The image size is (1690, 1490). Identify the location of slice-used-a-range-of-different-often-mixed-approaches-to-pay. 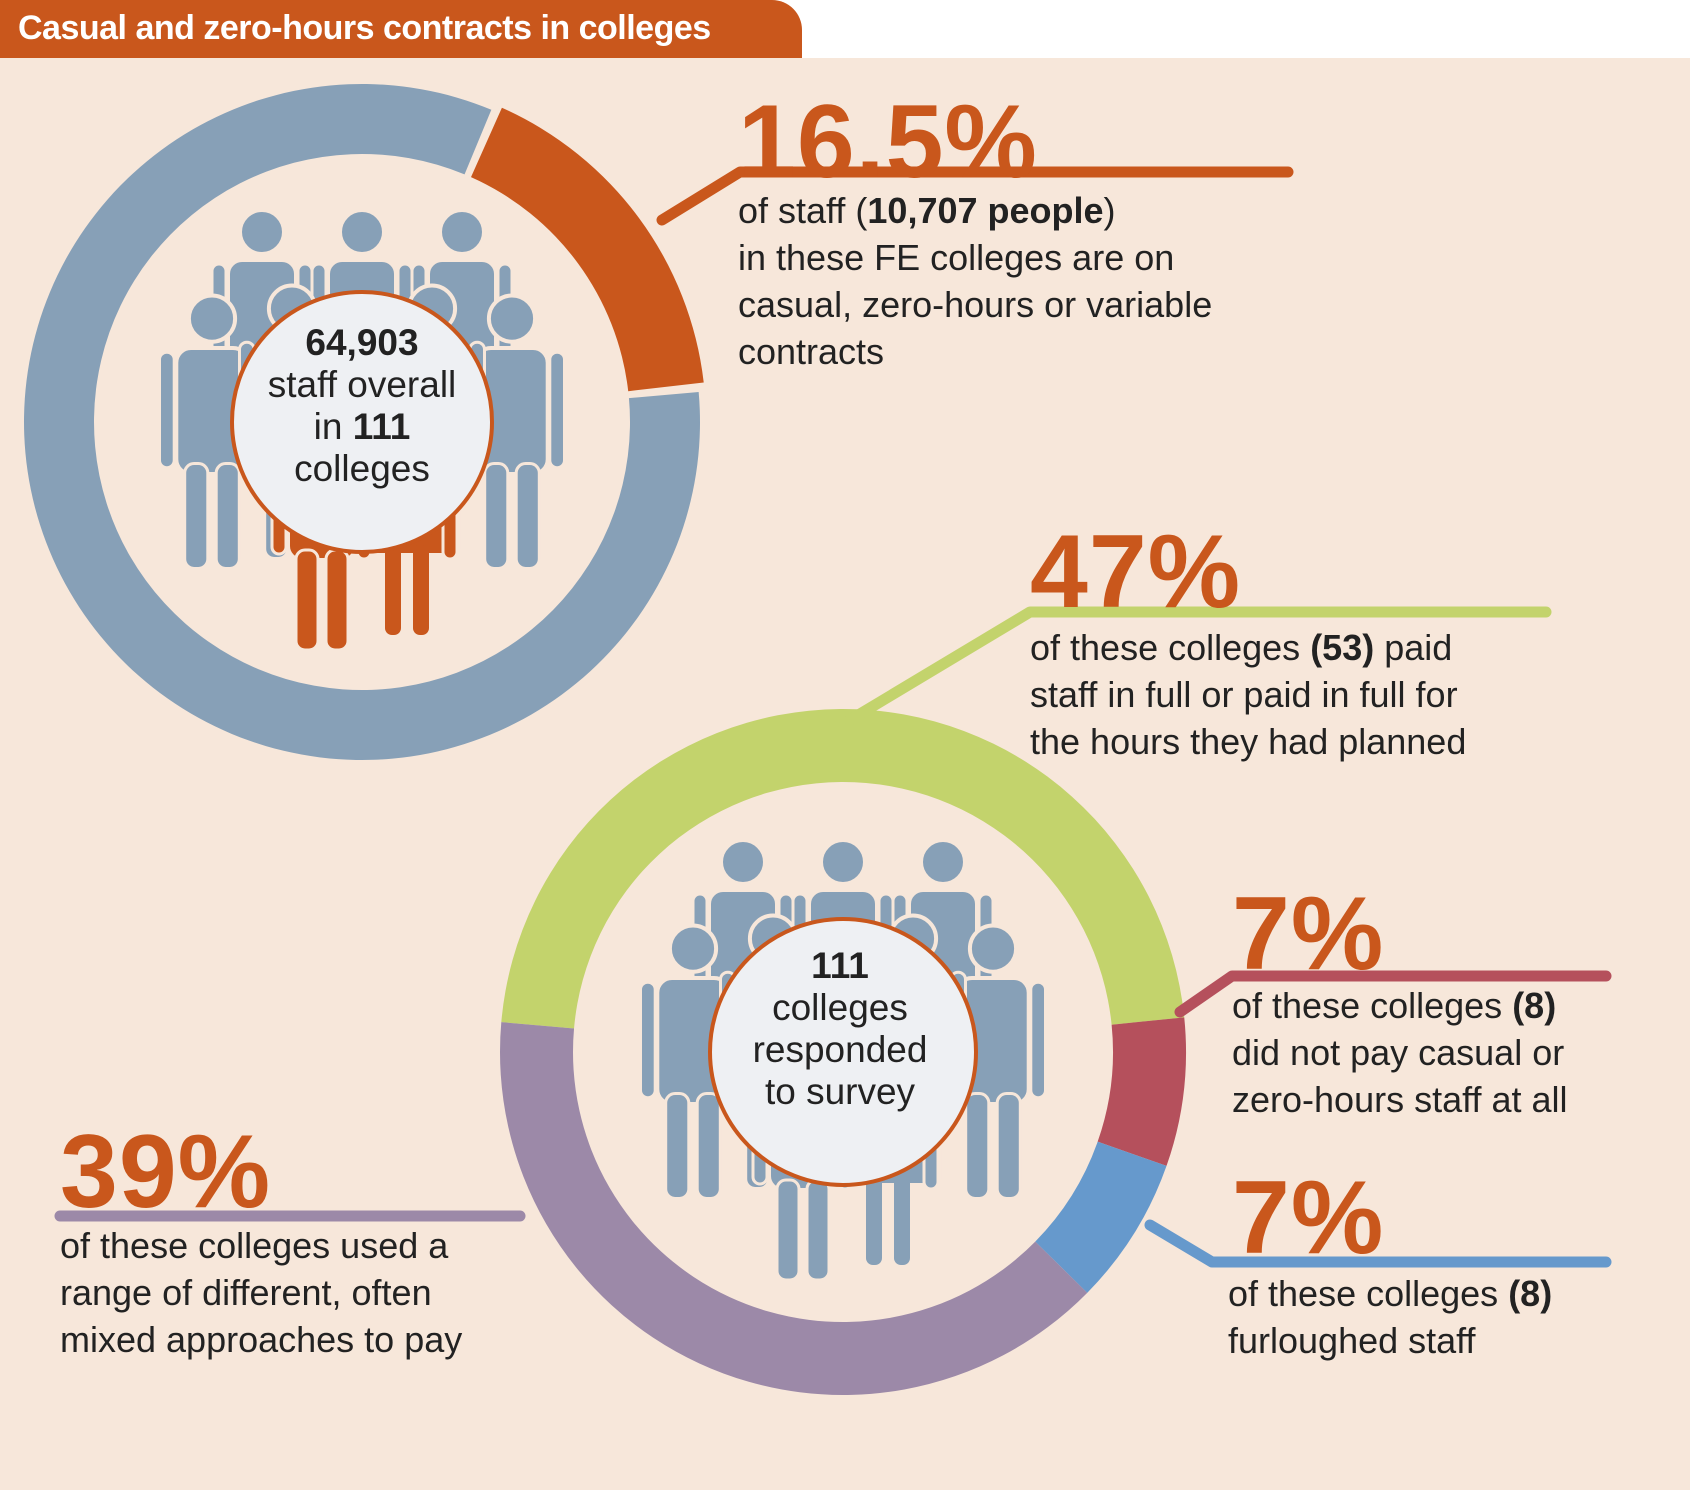
(794, 1209).